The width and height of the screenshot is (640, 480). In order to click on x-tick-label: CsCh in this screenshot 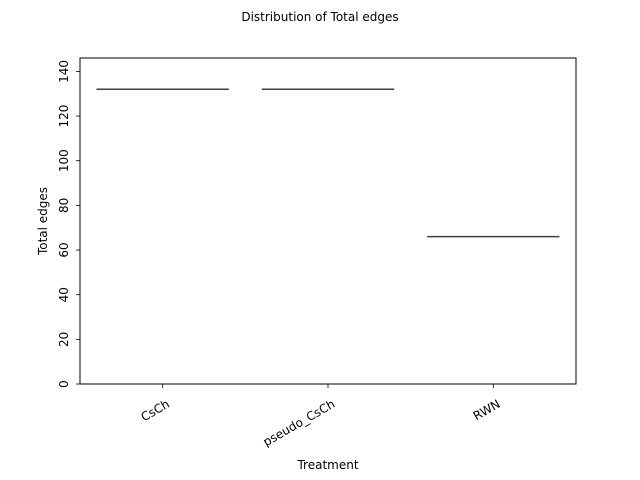, I will do `click(155, 410)`.